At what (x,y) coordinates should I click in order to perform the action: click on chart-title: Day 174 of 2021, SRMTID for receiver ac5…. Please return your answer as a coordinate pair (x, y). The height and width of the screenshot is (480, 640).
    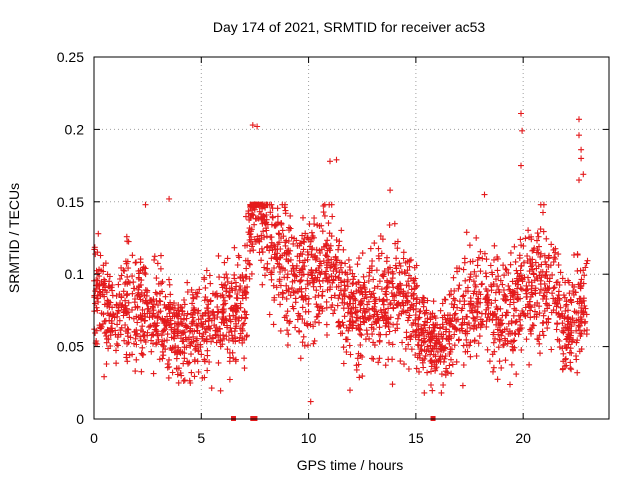
    Looking at the image, I should click on (349, 27).